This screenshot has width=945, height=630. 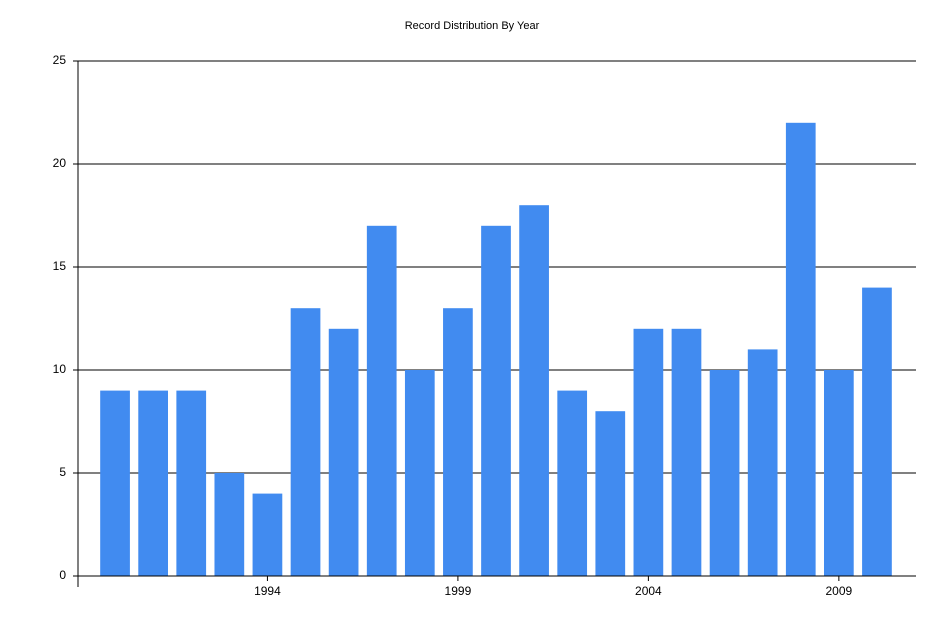 What do you see at coordinates (60, 60) in the screenshot?
I see `y-tick-label: 25` at bounding box center [60, 60].